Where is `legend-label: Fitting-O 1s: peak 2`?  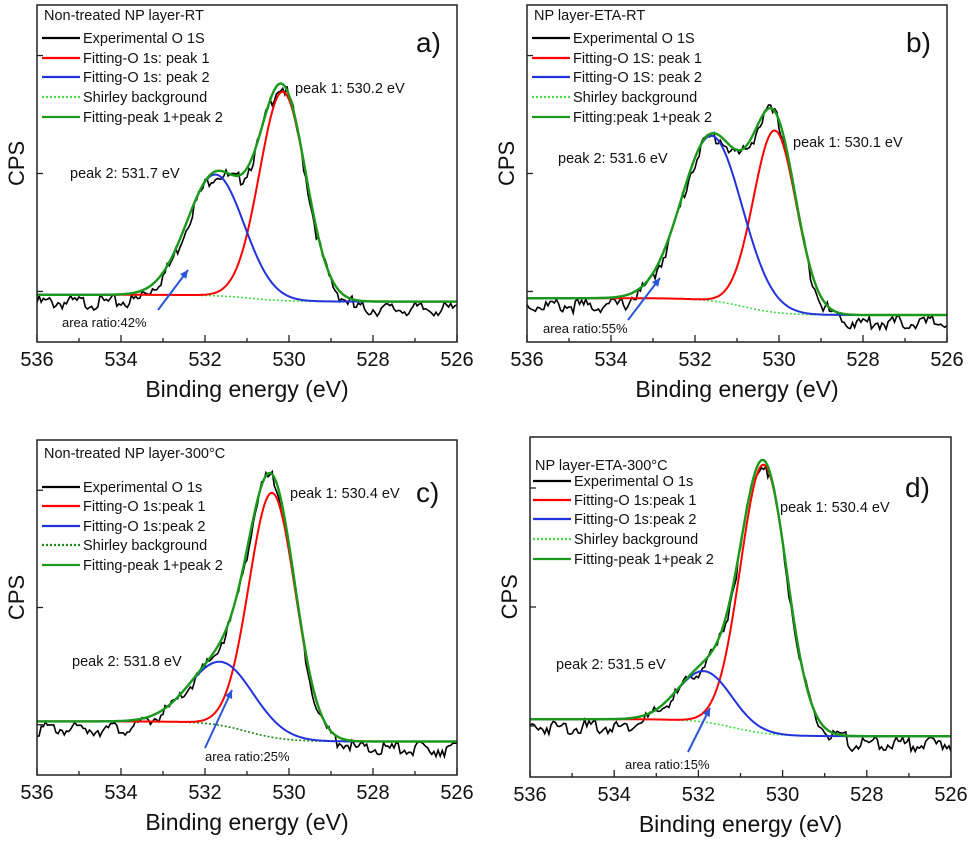 legend-label: Fitting-O 1s: peak 2 is located at coordinates (146, 78).